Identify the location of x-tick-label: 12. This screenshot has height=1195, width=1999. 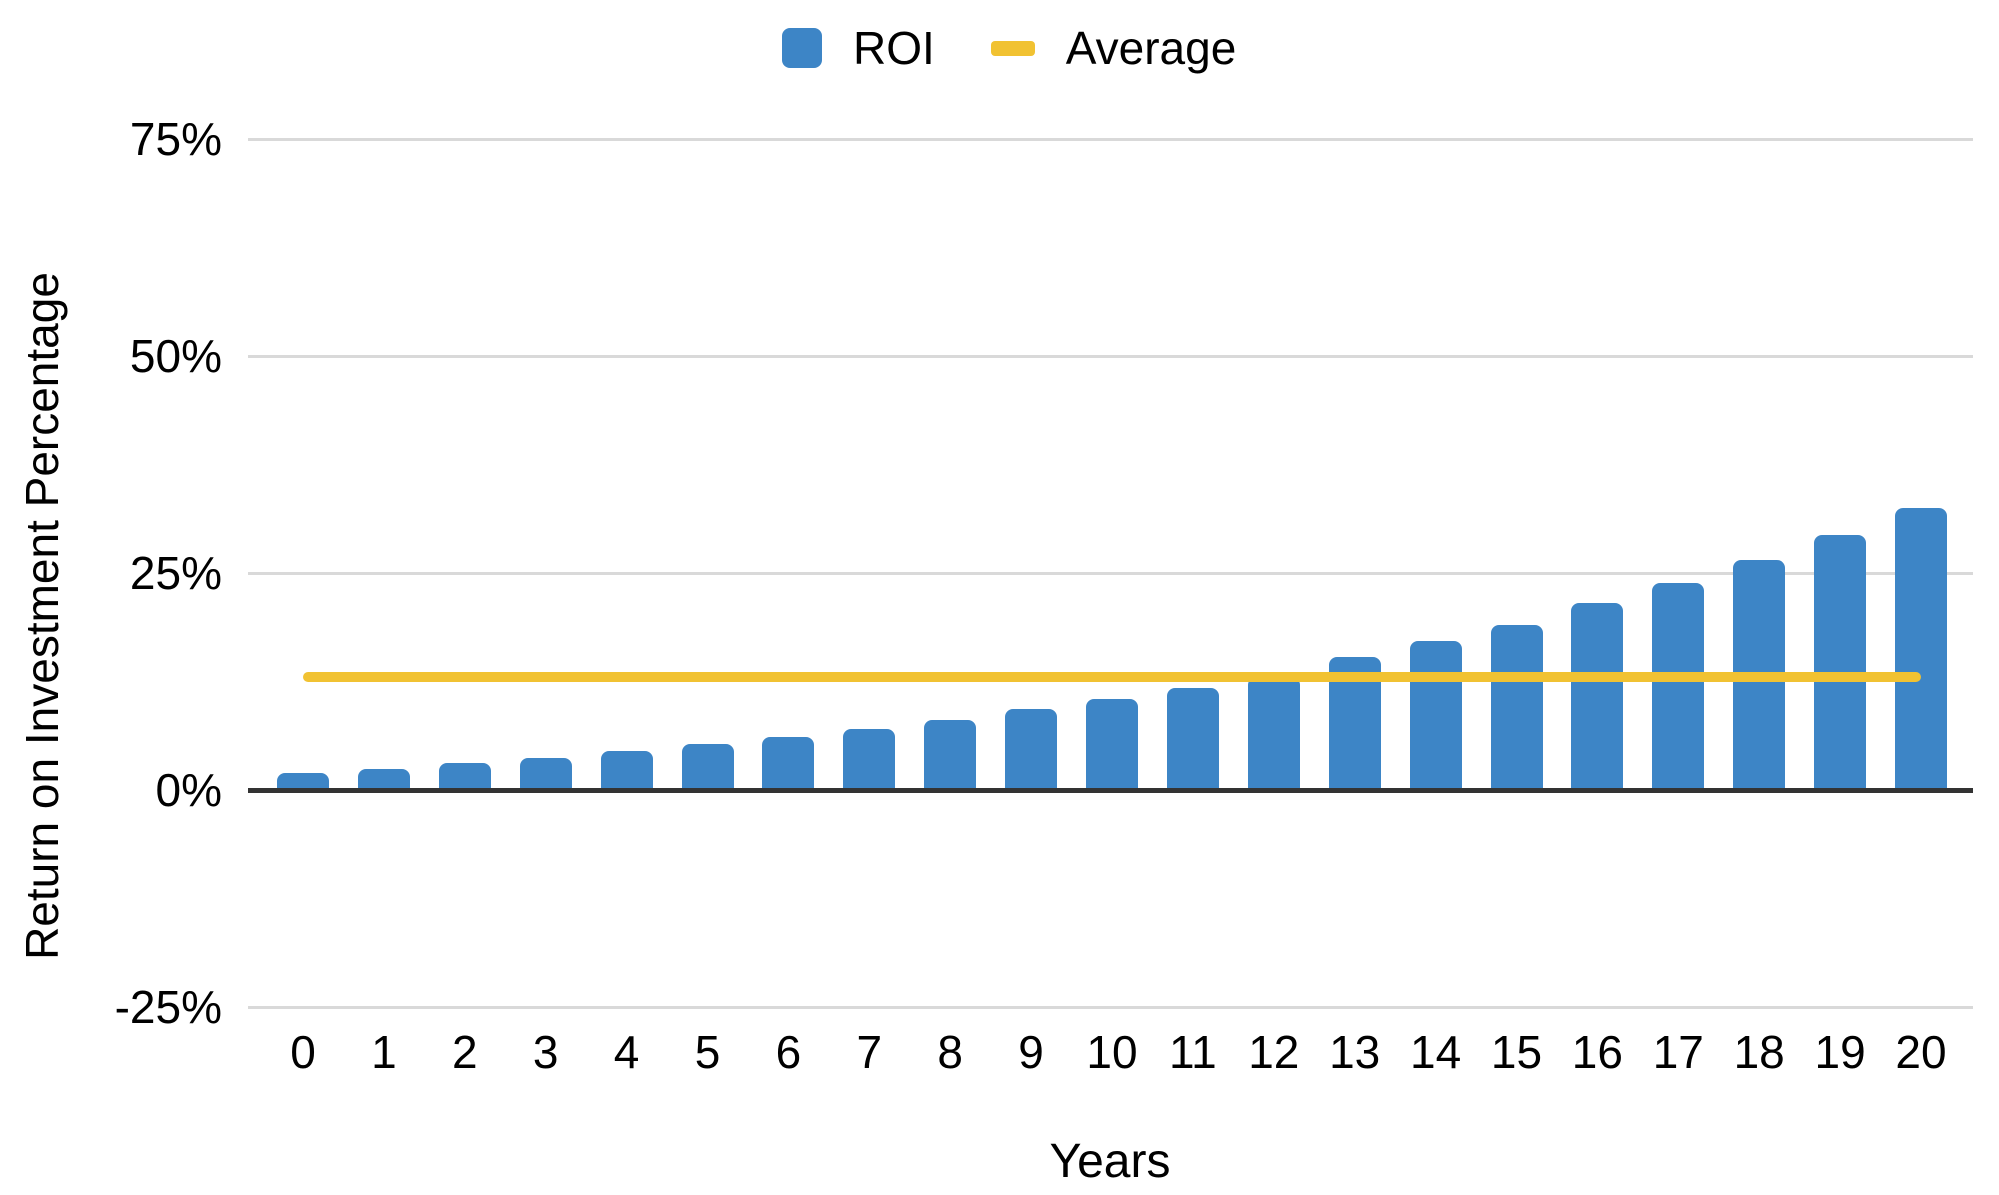
(1274, 1052).